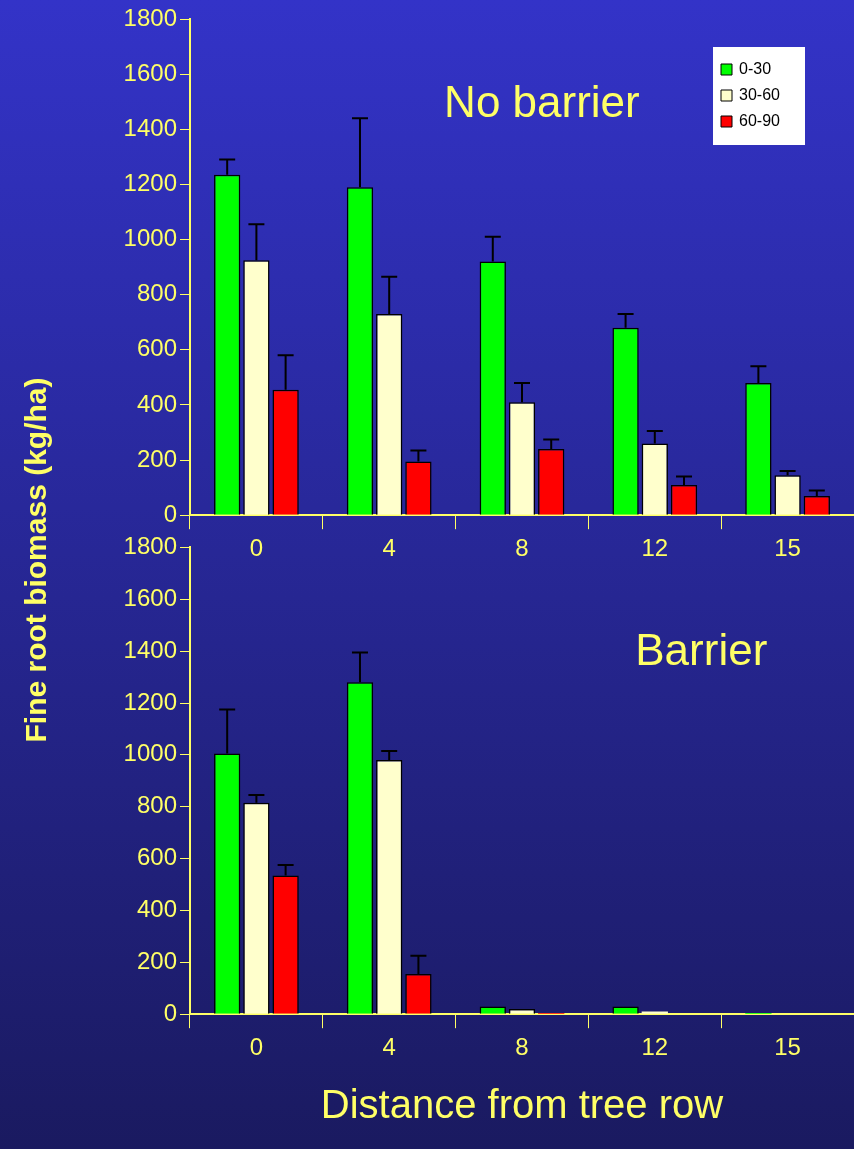 This screenshot has height=1149, width=854. Describe the element at coordinates (760, 121) in the screenshot. I see `legend-label: 60-90` at that location.